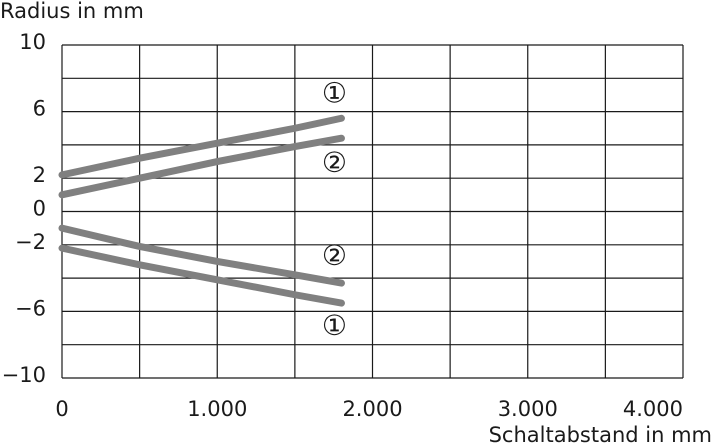  What do you see at coordinates (217, 409) in the screenshot?
I see `x-tick-label: 1.000` at bounding box center [217, 409].